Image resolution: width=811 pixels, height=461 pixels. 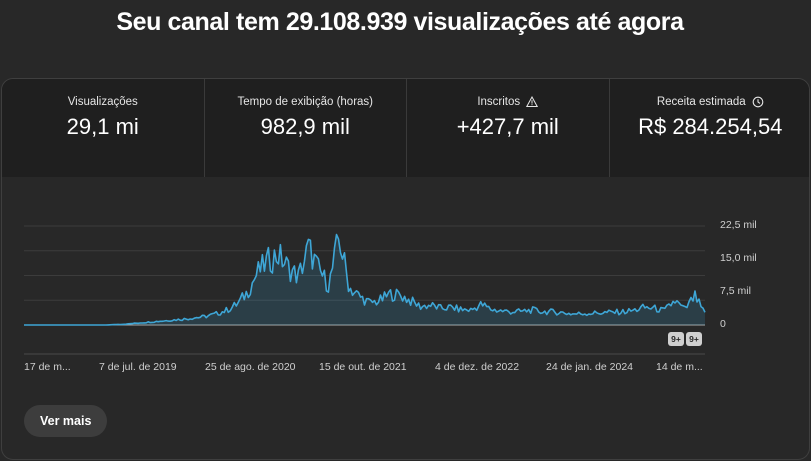 I want to click on metric-label: Inscritos, so click(x=499, y=102).